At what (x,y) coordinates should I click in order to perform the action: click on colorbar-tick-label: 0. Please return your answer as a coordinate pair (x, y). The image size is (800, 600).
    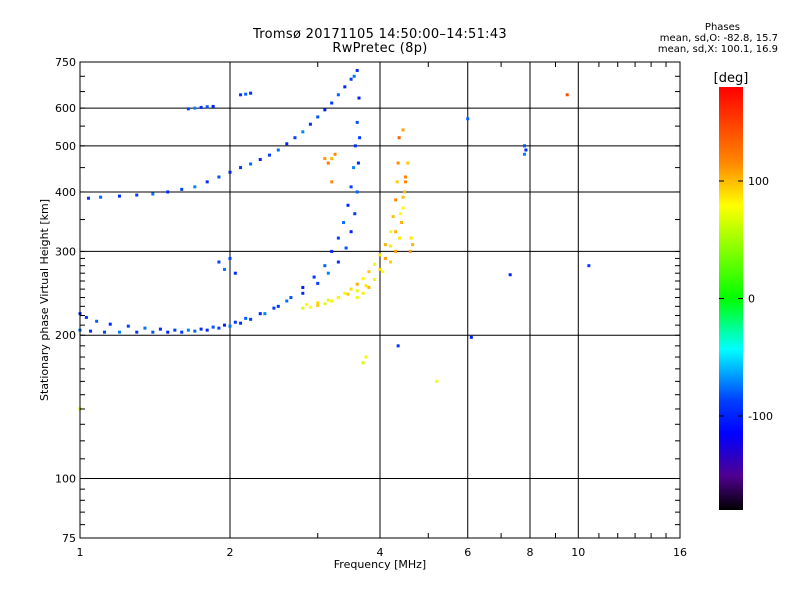
    Looking at the image, I should click on (751, 299).